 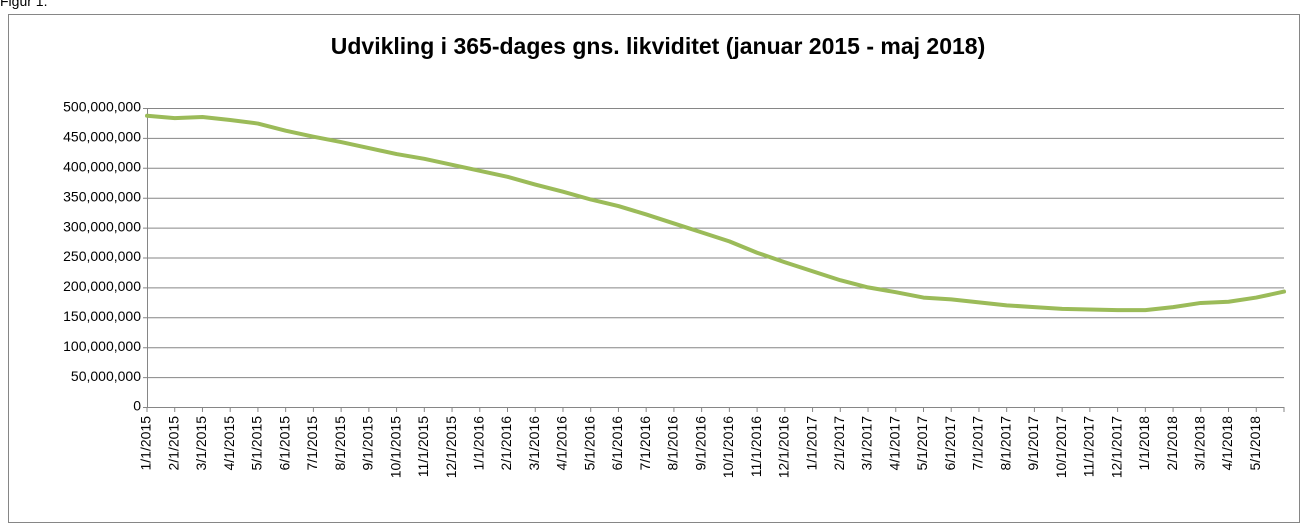 What do you see at coordinates (534, 443) in the screenshot?
I see `x-tick-label: 3/1/2016` at bounding box center [534, 443].